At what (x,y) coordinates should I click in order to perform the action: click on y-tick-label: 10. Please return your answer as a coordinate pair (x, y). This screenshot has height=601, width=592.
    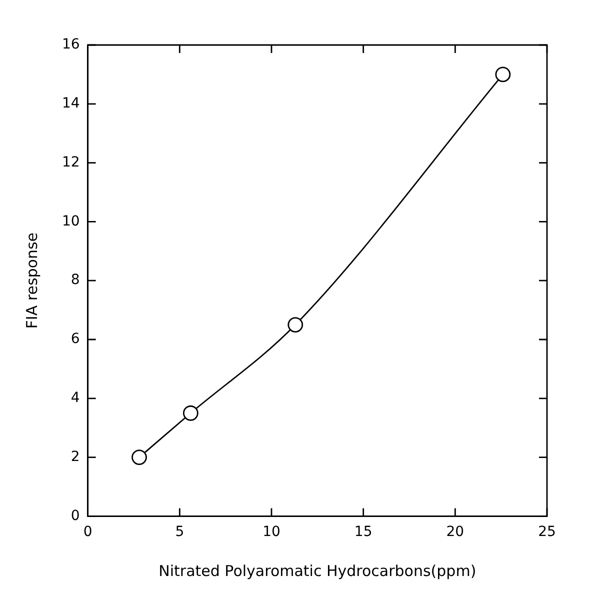
    Looking at the image, I should click on (71, 221).